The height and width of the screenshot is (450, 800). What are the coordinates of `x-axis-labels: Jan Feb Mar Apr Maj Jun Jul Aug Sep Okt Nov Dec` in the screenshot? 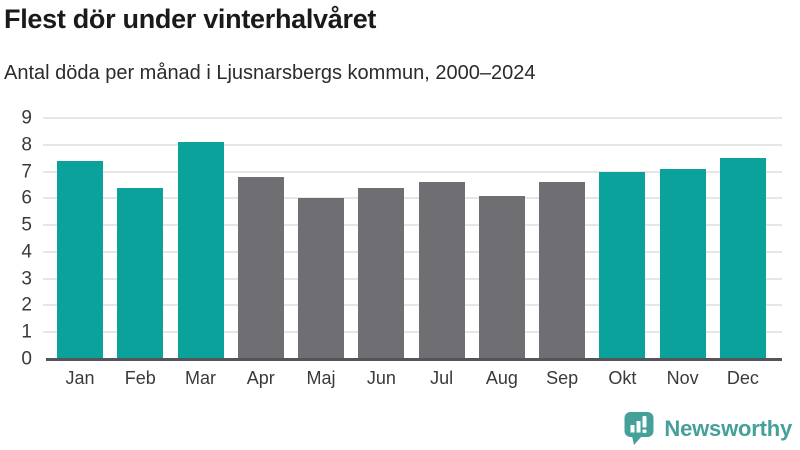 It's located at (411, 378).